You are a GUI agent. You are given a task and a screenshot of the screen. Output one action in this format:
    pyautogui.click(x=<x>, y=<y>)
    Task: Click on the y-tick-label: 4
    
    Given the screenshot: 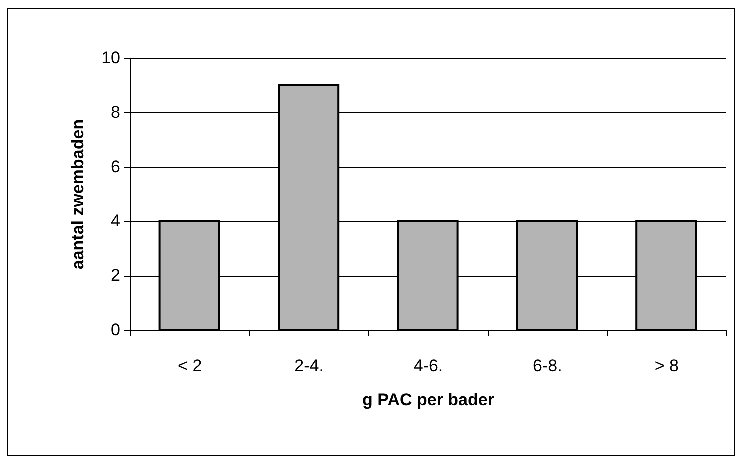 What is the action you would take?
    pyautogui.click(x=115, y=221)
    